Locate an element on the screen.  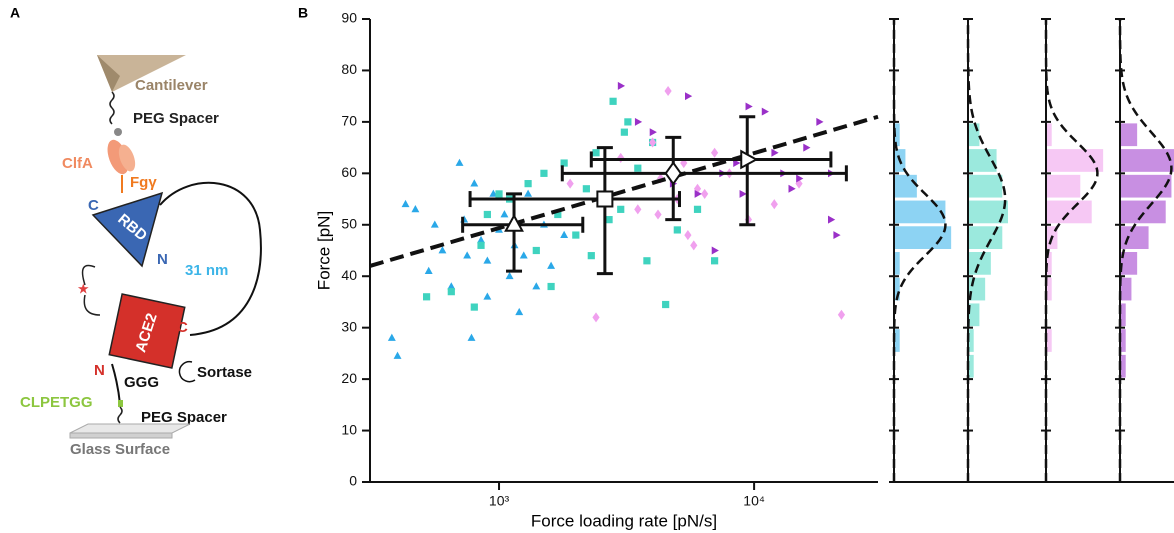
y-tick-label: 50 is located at coordinates (349, 223).